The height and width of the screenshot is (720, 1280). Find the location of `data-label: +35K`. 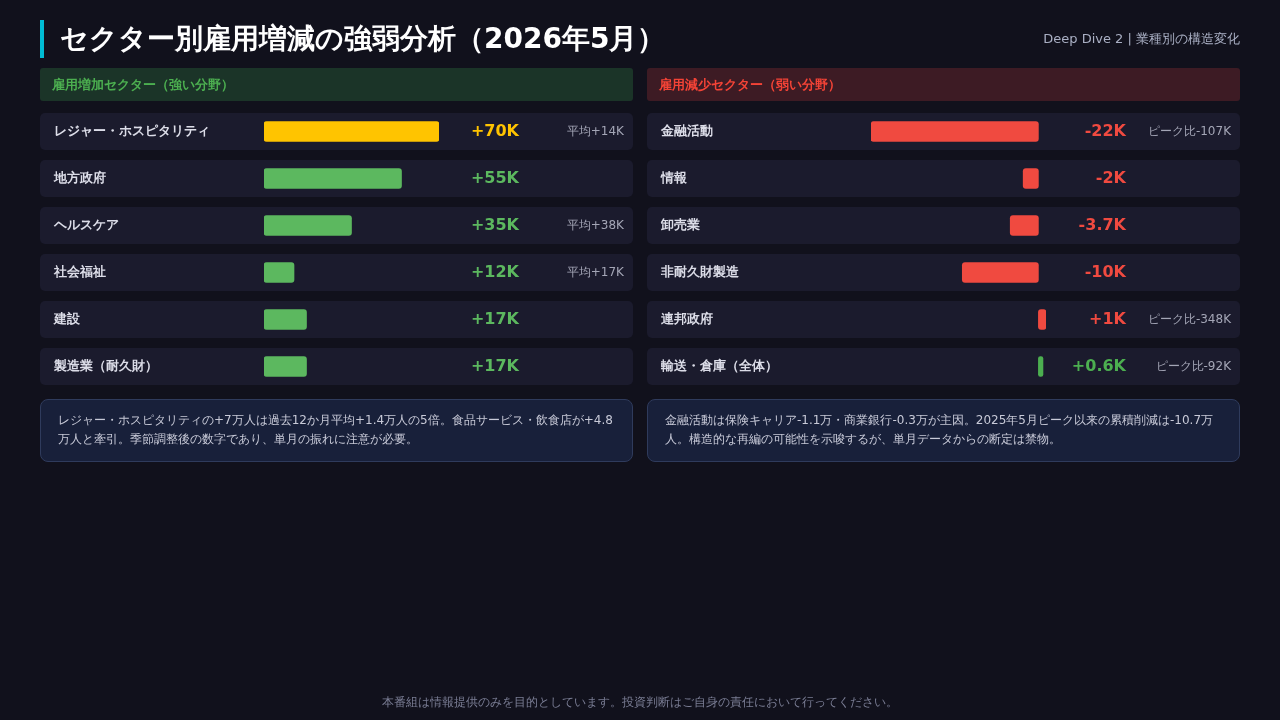

data-label: +35K is located at coordinates (495, 224).